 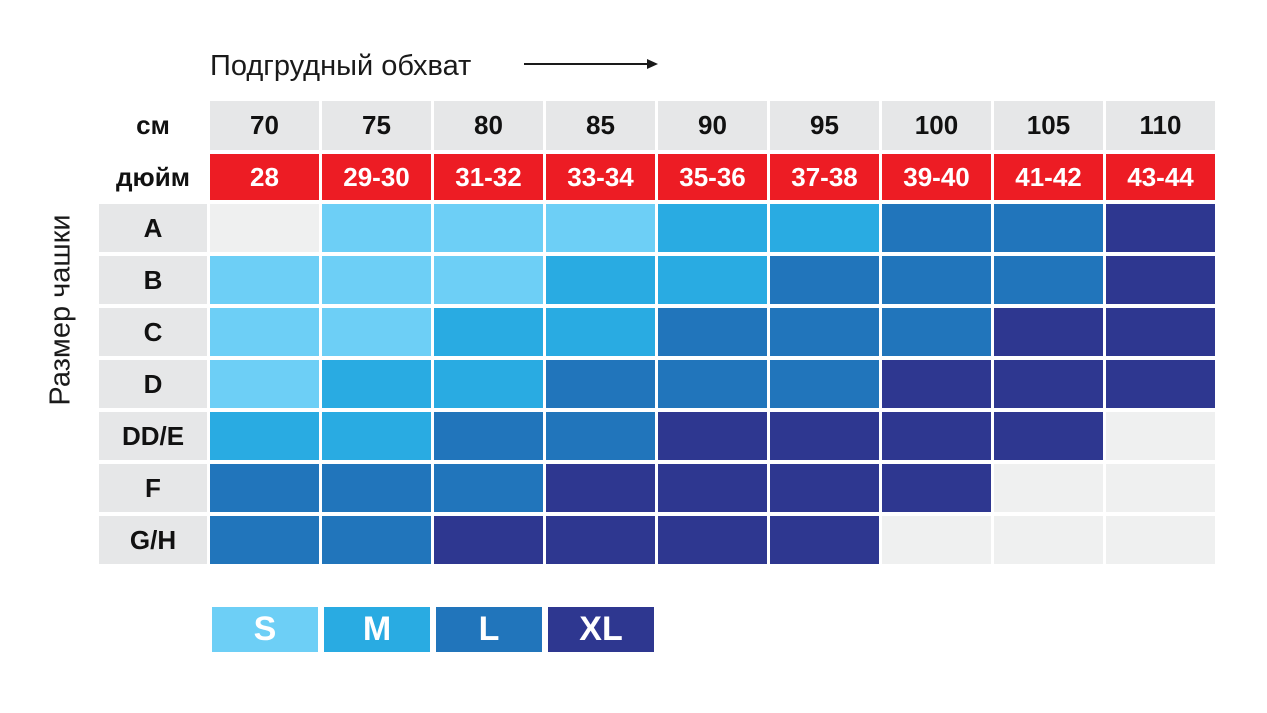 What do you see at coordinates (601, 629) in the screenshot?
I see `legend-swatch: XL` at bounding box center [601, 629].